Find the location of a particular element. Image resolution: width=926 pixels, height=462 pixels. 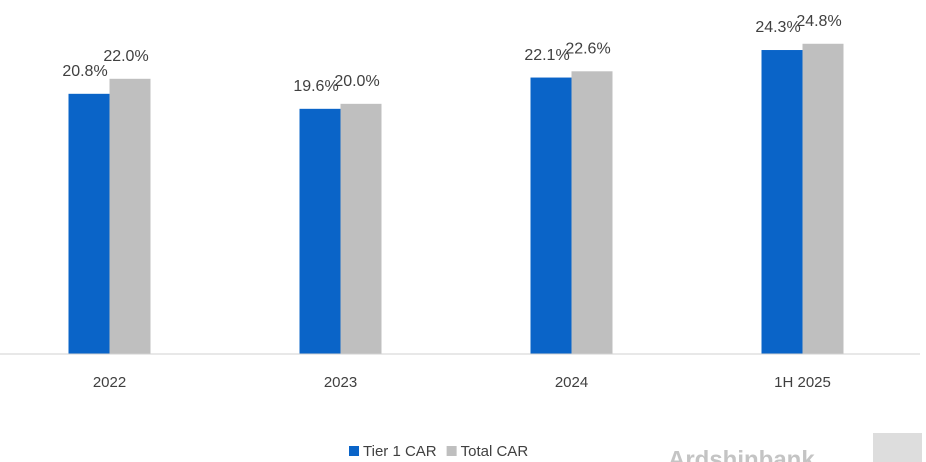

x-tick-label: 2022 is located at coordinates (109, 382).